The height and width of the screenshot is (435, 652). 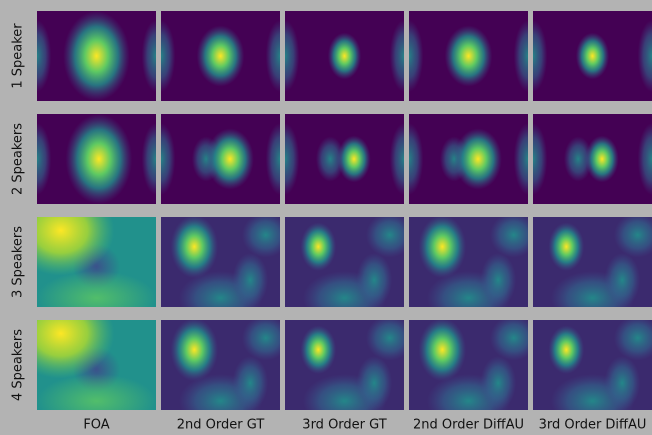 I want to click on row-label: 3 Speakers, so click(x=18, y=262).